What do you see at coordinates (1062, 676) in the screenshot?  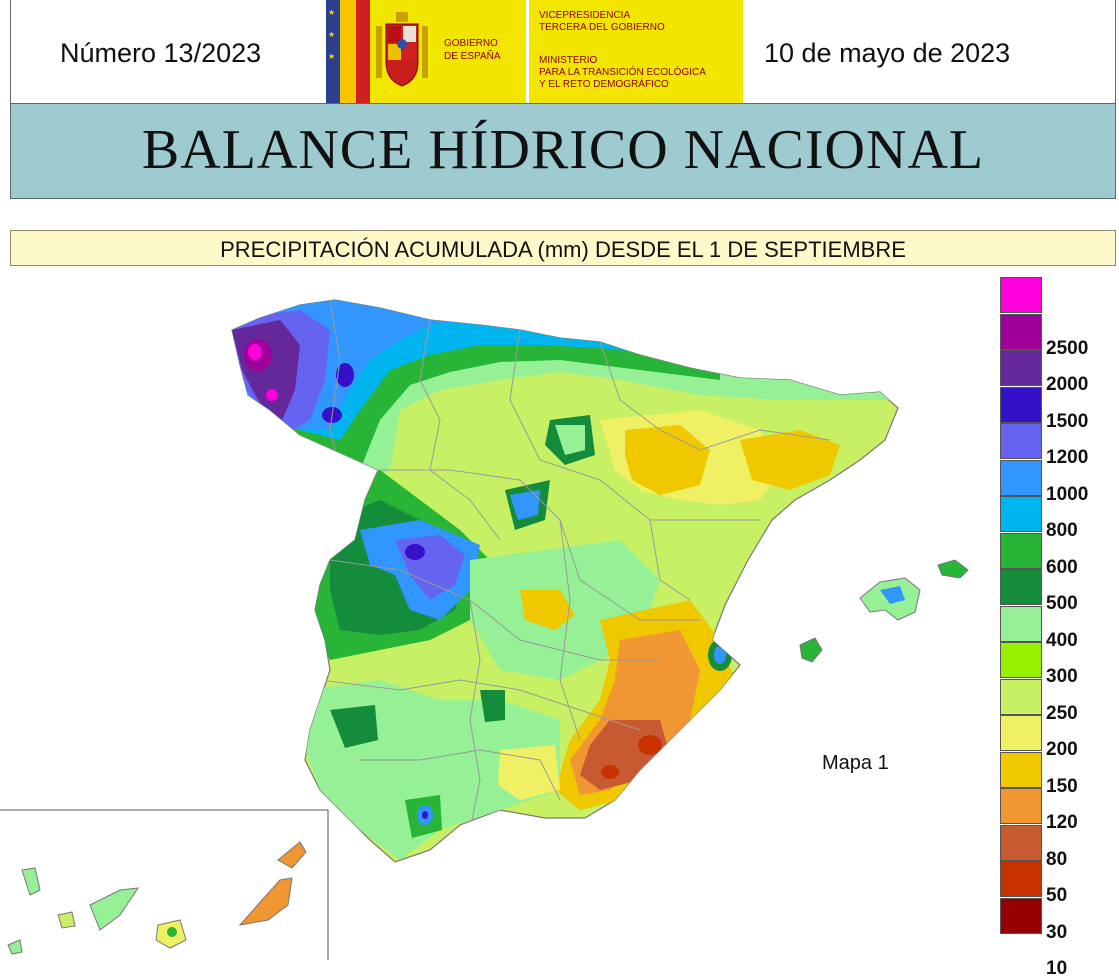 I see `legend-label: 300` at bounding box center [1062, 676].